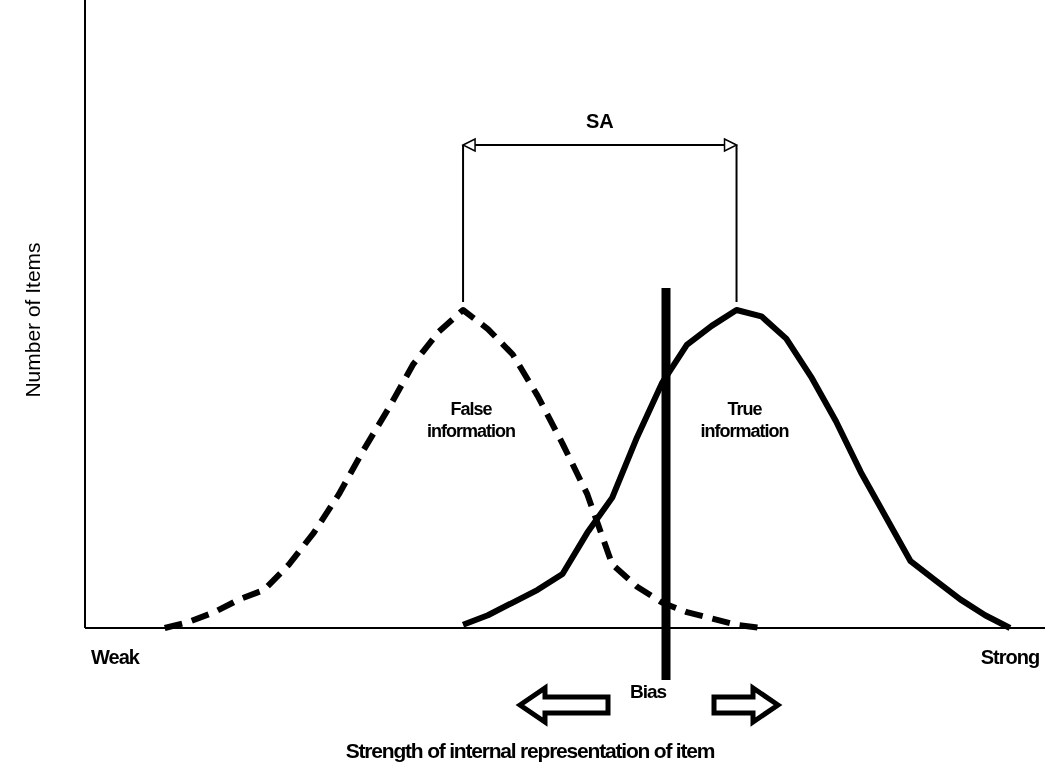  What do you see at coordinates (471, 420) in the screenshot?
I see `series-label: False information` at bounding box center [471, 420].